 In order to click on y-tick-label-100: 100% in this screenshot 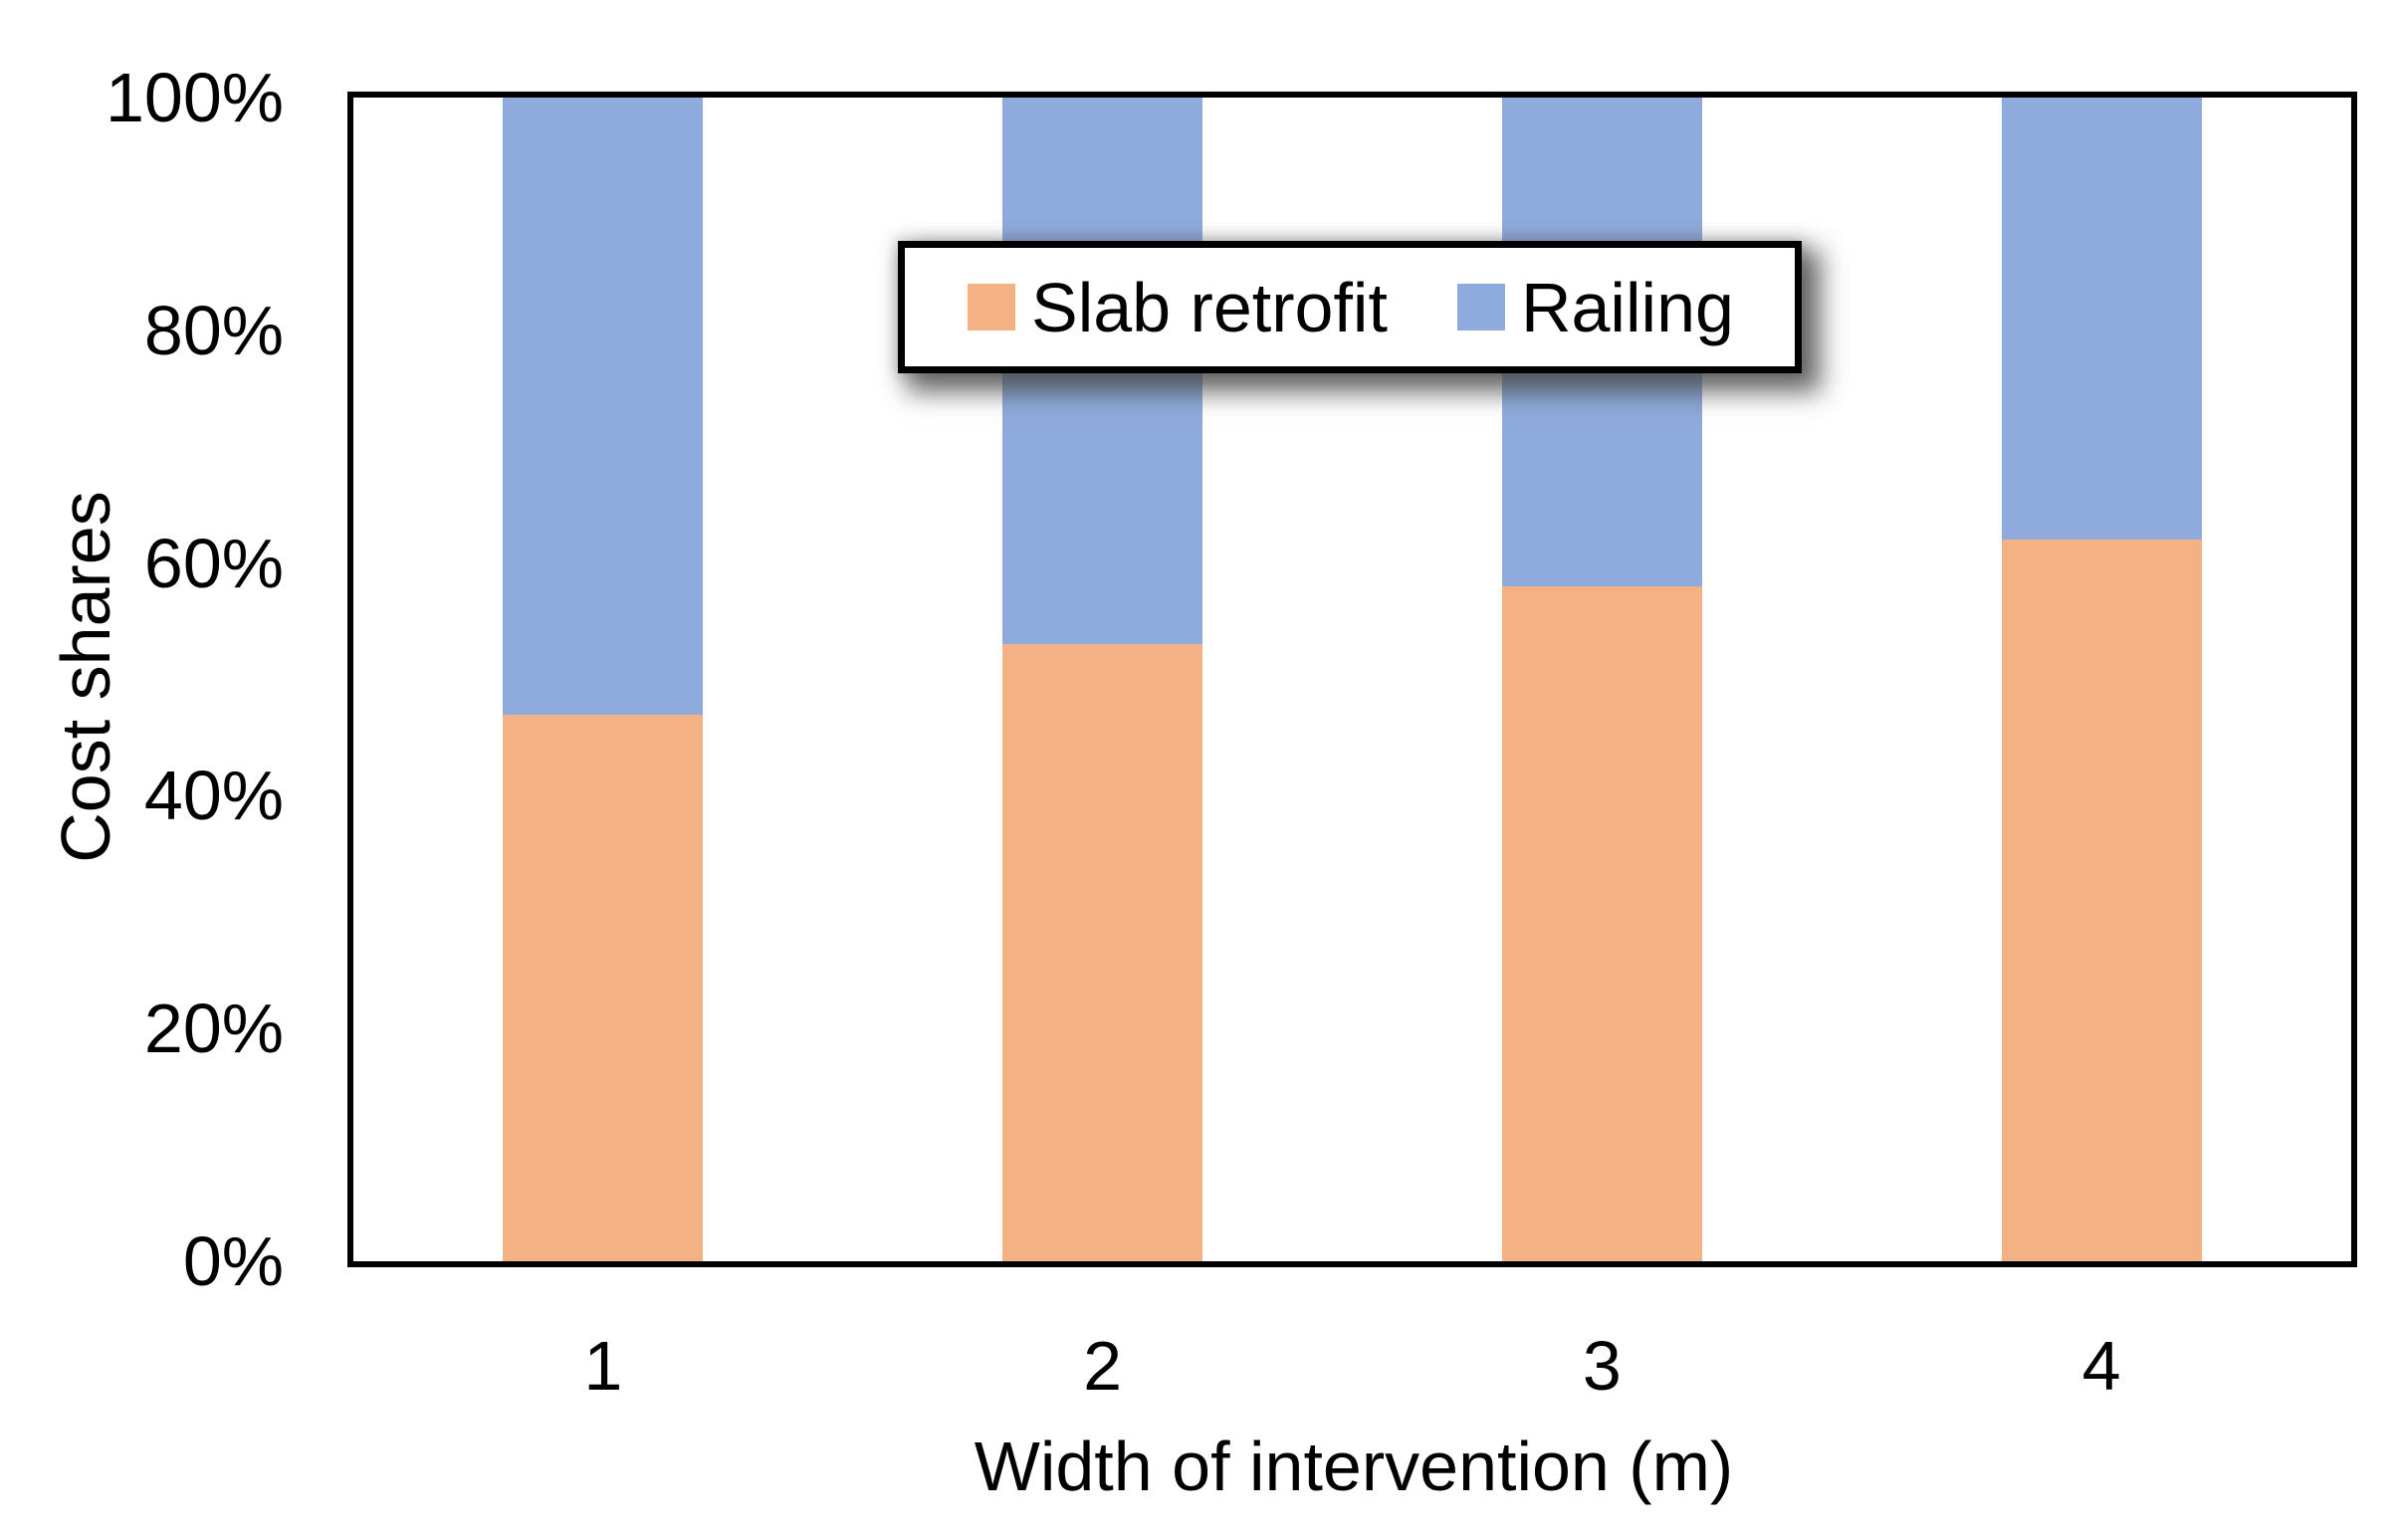, I will do `click(194, 98)`.